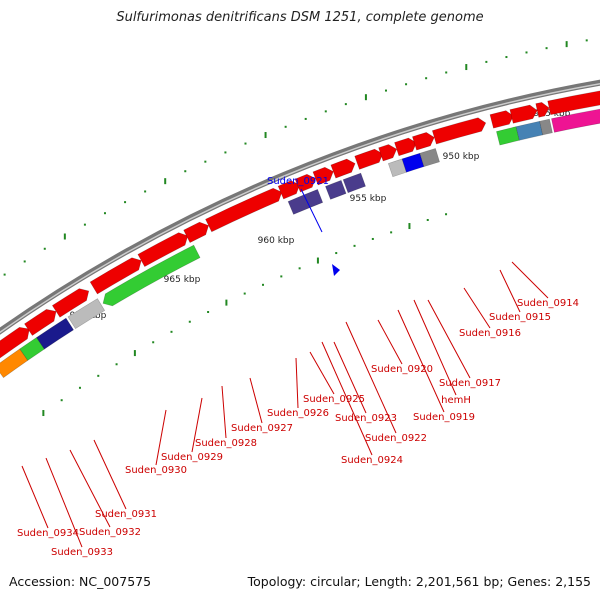 The height and width of the screenshot is (600, 600). Describe the element at coordinates (366, 418) in the screenshot. I see `gene-label: Suden_0923` at that location.